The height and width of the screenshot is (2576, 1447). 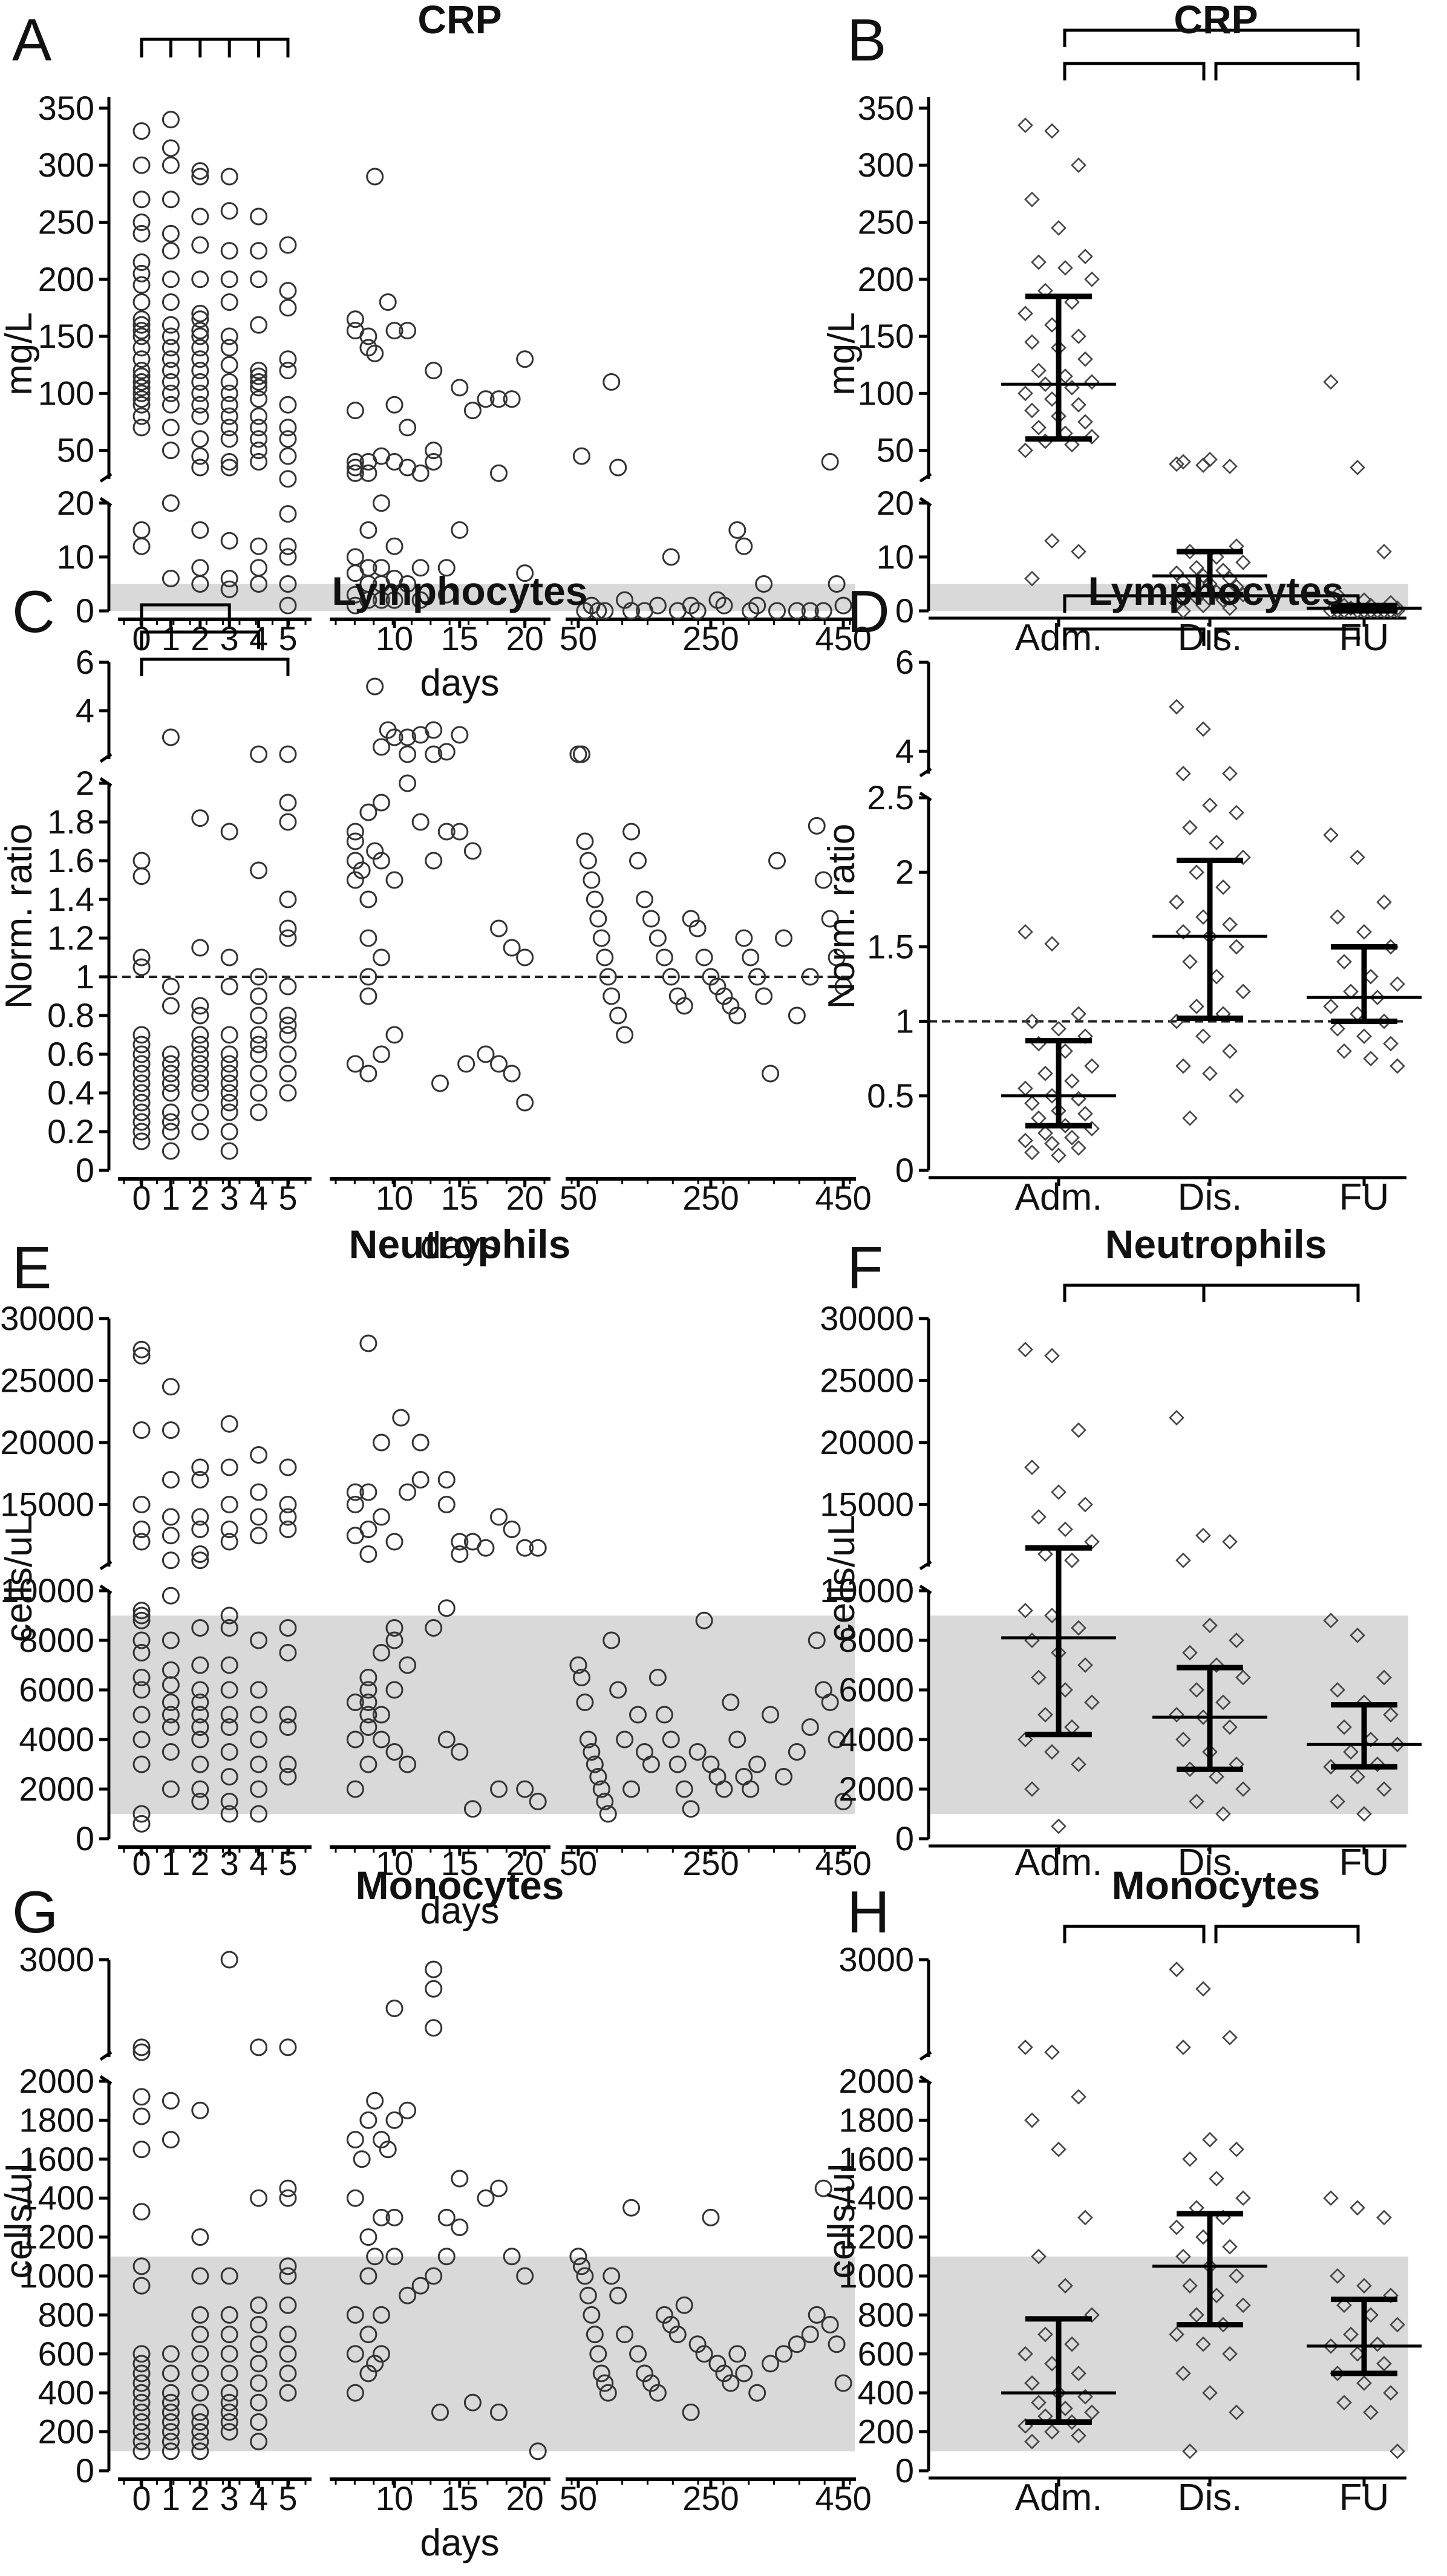 What do you see at coordinates (71, 938) in the screenshot?
I see `c-y-tick-label: 1.2` at bounding box center [71, 938].